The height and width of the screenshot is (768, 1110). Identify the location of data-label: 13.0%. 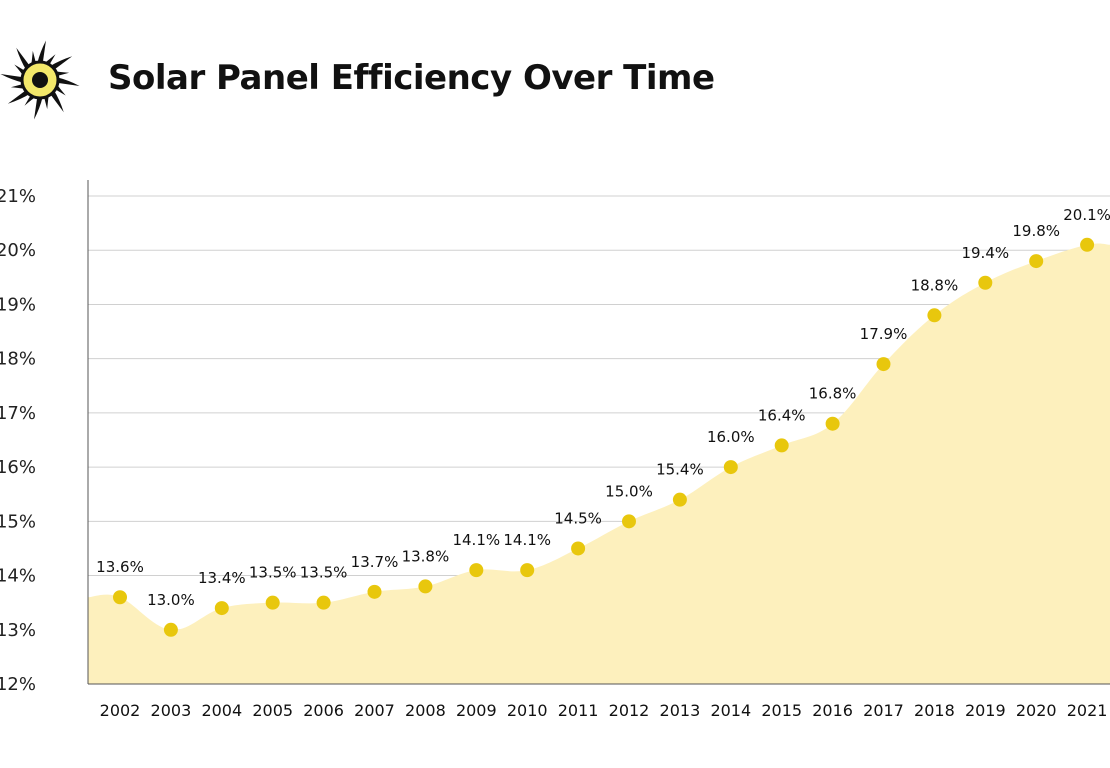
(171, 600).